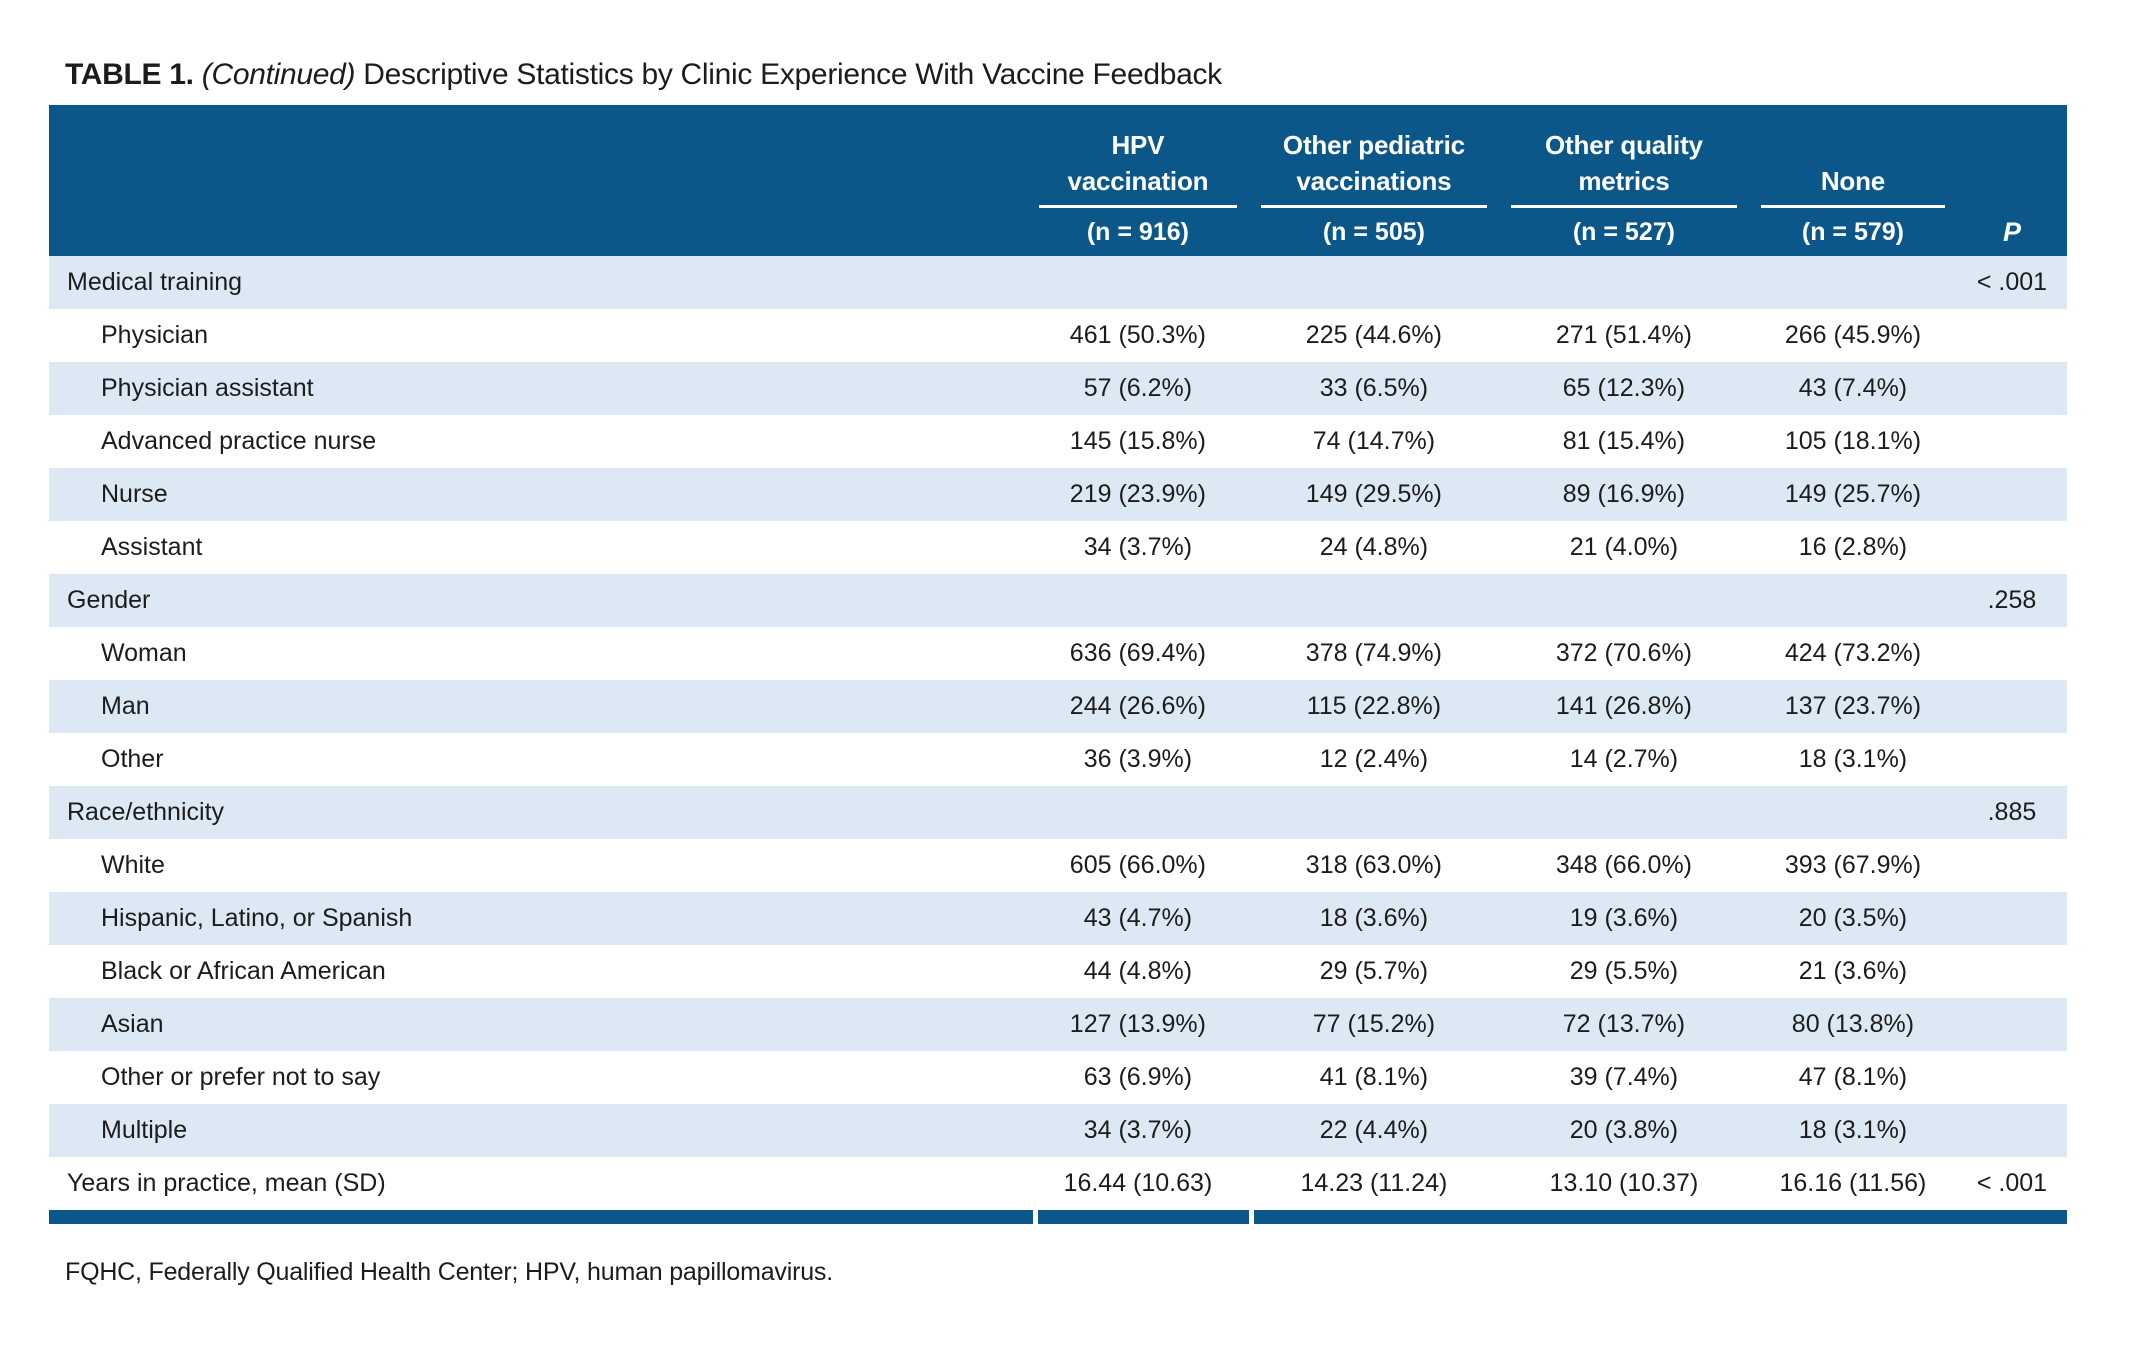  Describe the element at coordinates (1624, 441) in the screenshot. I see `value-cell: 81 (15.4%)` at that location.